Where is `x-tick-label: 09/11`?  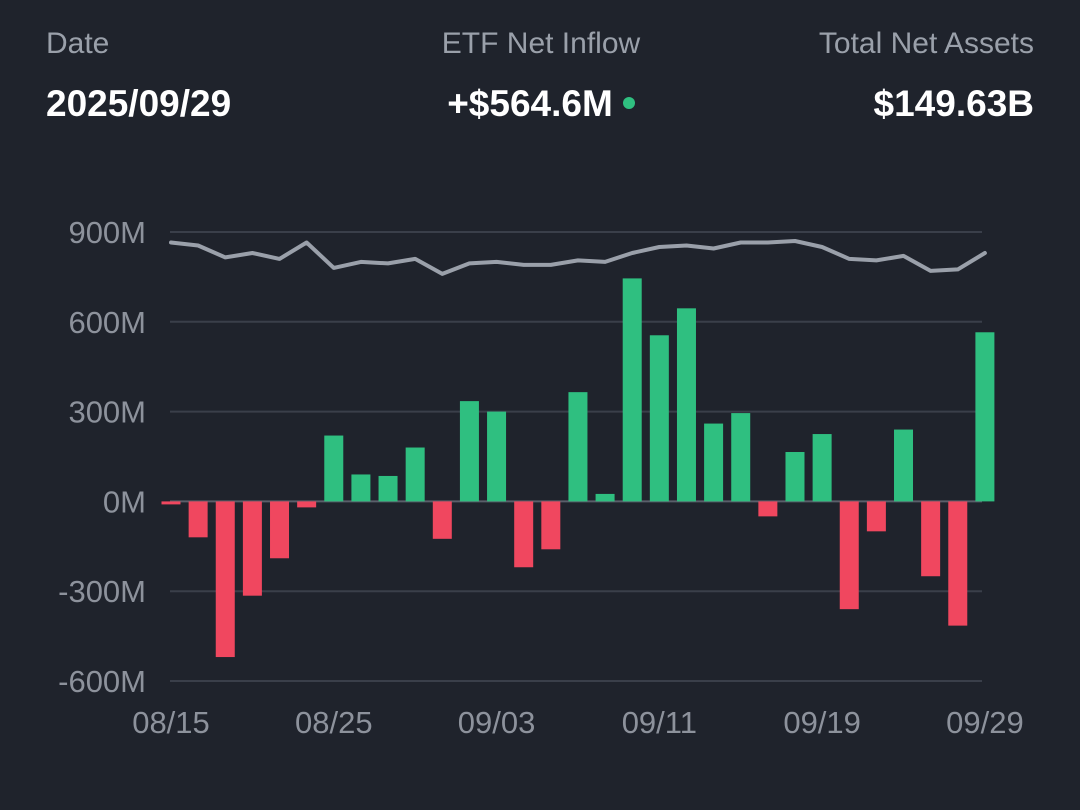
x-tick-label: 09/11 is located at coordinates (659, 722).